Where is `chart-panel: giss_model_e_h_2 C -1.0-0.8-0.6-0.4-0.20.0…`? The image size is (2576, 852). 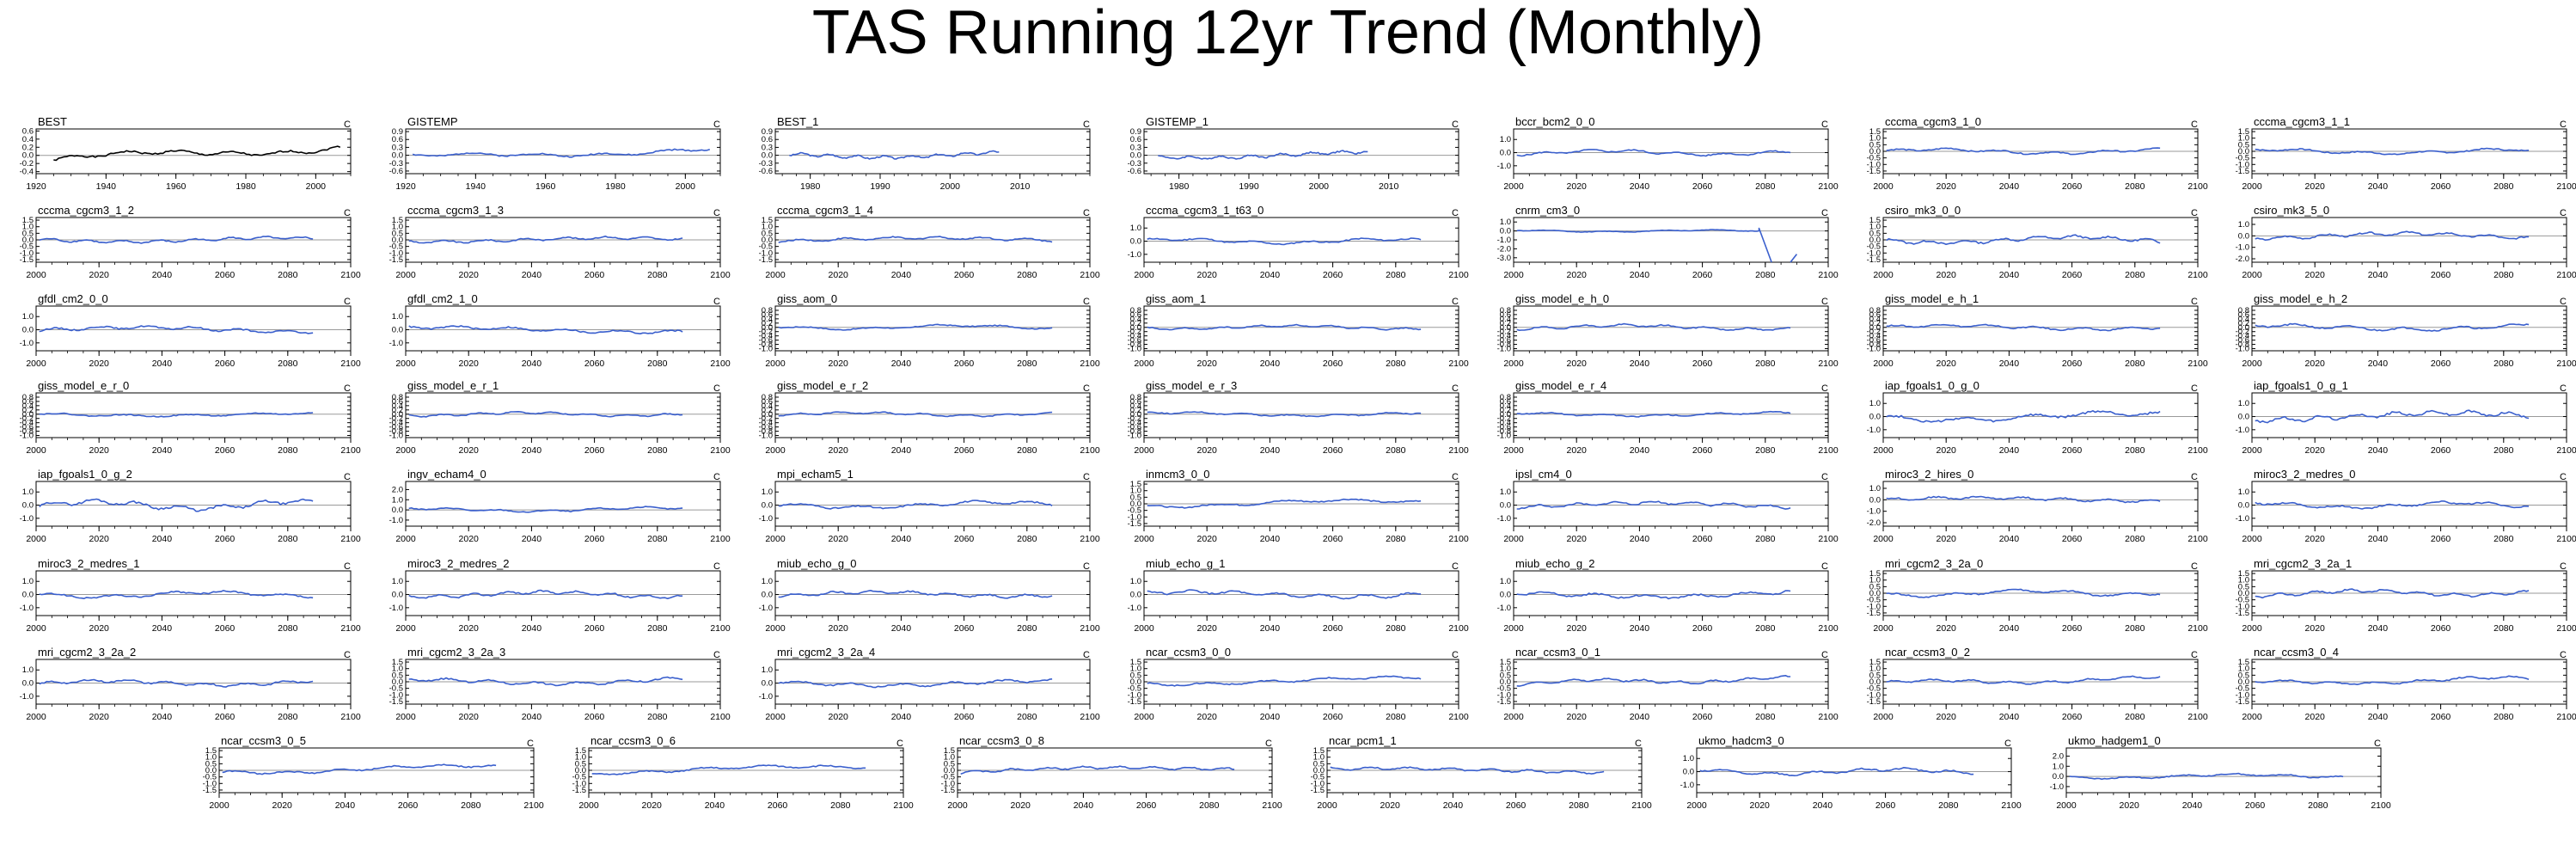 chart-panel: giss_model_e_h_2 C -1.0-0.8-0.6-0.4-0.20.0… is located at coordinates (2406, 330).